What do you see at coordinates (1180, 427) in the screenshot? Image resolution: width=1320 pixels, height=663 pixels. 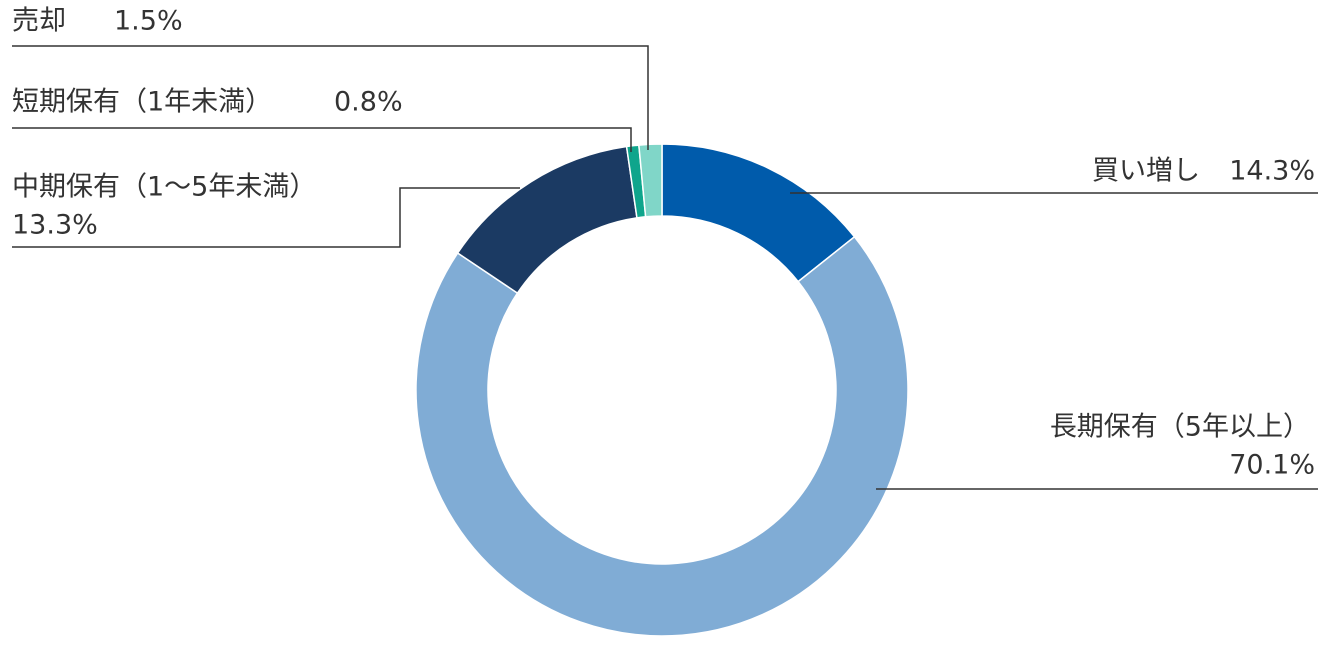 I see `slice-label: 長期保有（5年以上）` at bounding box center [1180, 427].